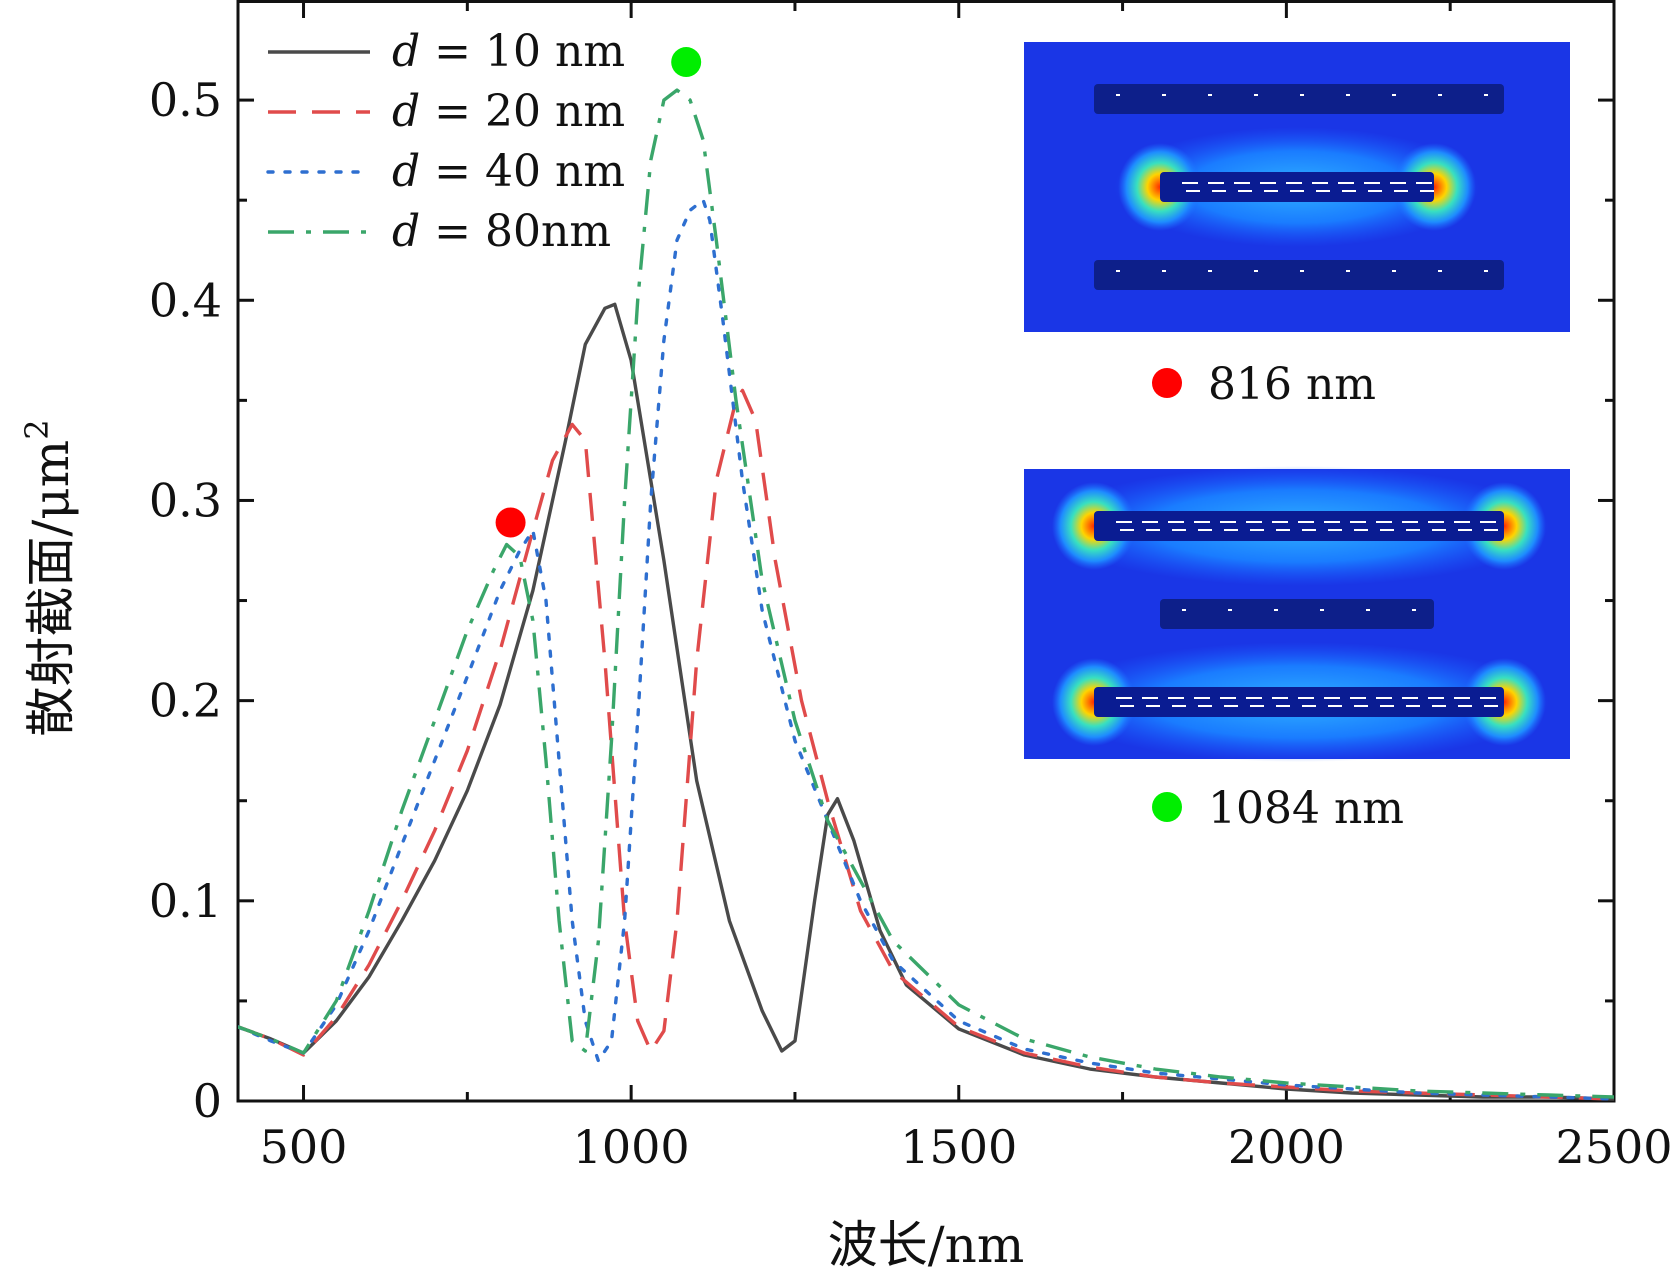  I want to click on y-tick-label: 0, so click(207, 1101).